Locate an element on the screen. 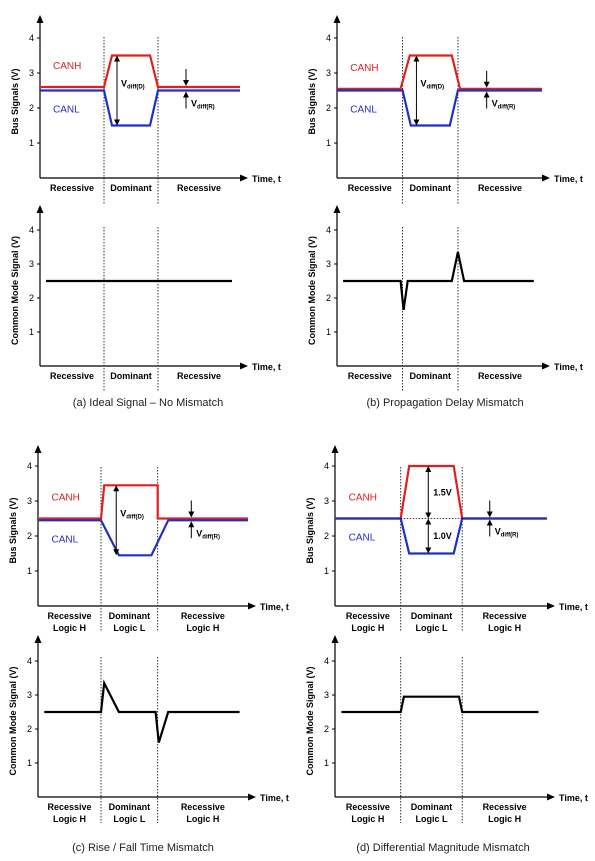 This screenshot has width=595, height=861. caption-b: (b) Propagation Delay Mismatch is located at coordinates (444, 403).